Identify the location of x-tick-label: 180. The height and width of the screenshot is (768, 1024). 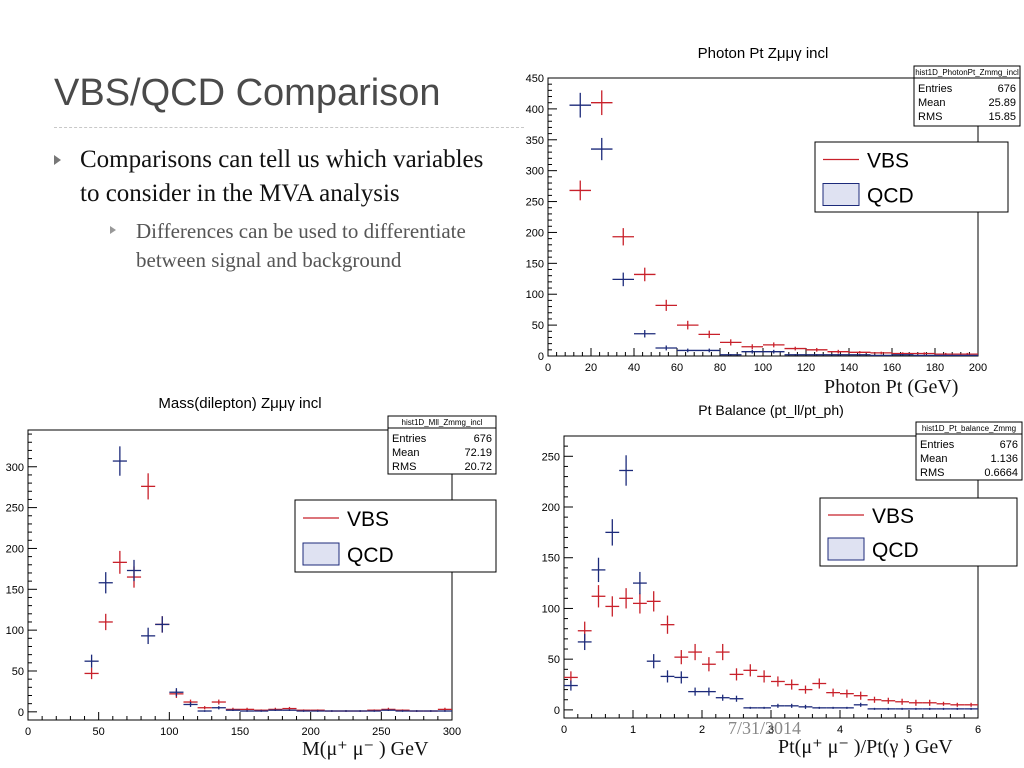
(935, 368).